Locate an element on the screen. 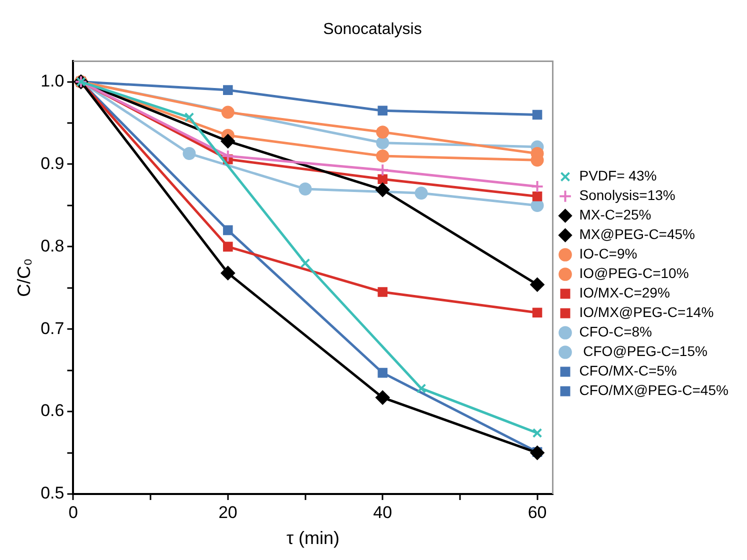 This screenshot has height=560, width=747. x-axis-title: τ (min) is located at coordinates (313, 538).